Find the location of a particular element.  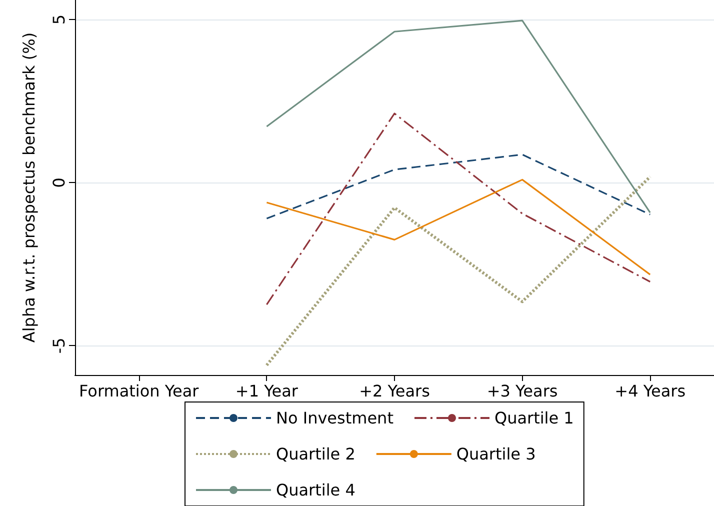

y-axis-title: Alpha w.r.t. prospectus benchmark (%) is located at coordinates (29, 187).